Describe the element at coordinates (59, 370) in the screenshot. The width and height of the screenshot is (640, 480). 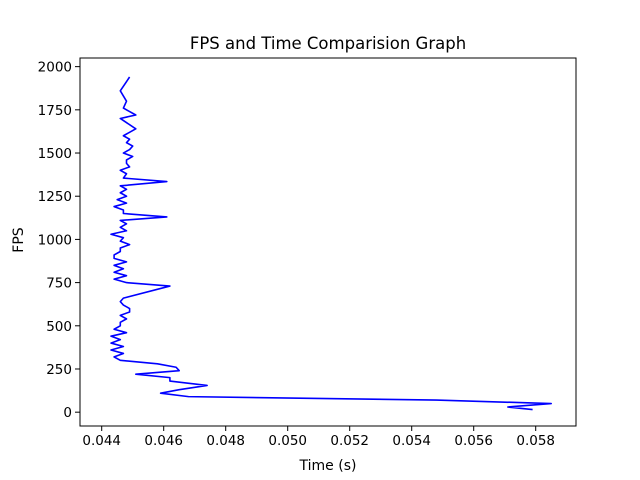
I see `y-tick-label: 250` at that location.